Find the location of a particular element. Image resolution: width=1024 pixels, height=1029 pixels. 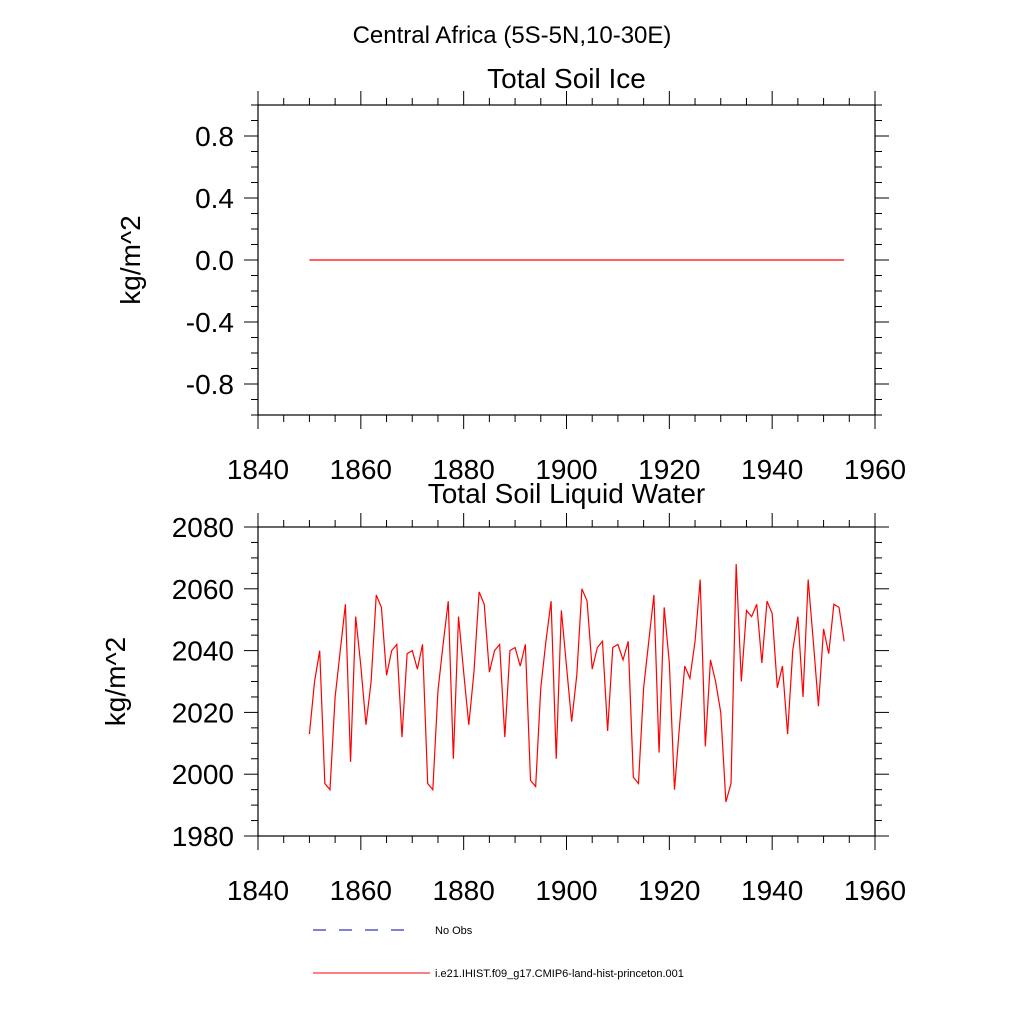

page-title: Central Africa (5S-5N,10-30E) is located at coordinates (512, 35).